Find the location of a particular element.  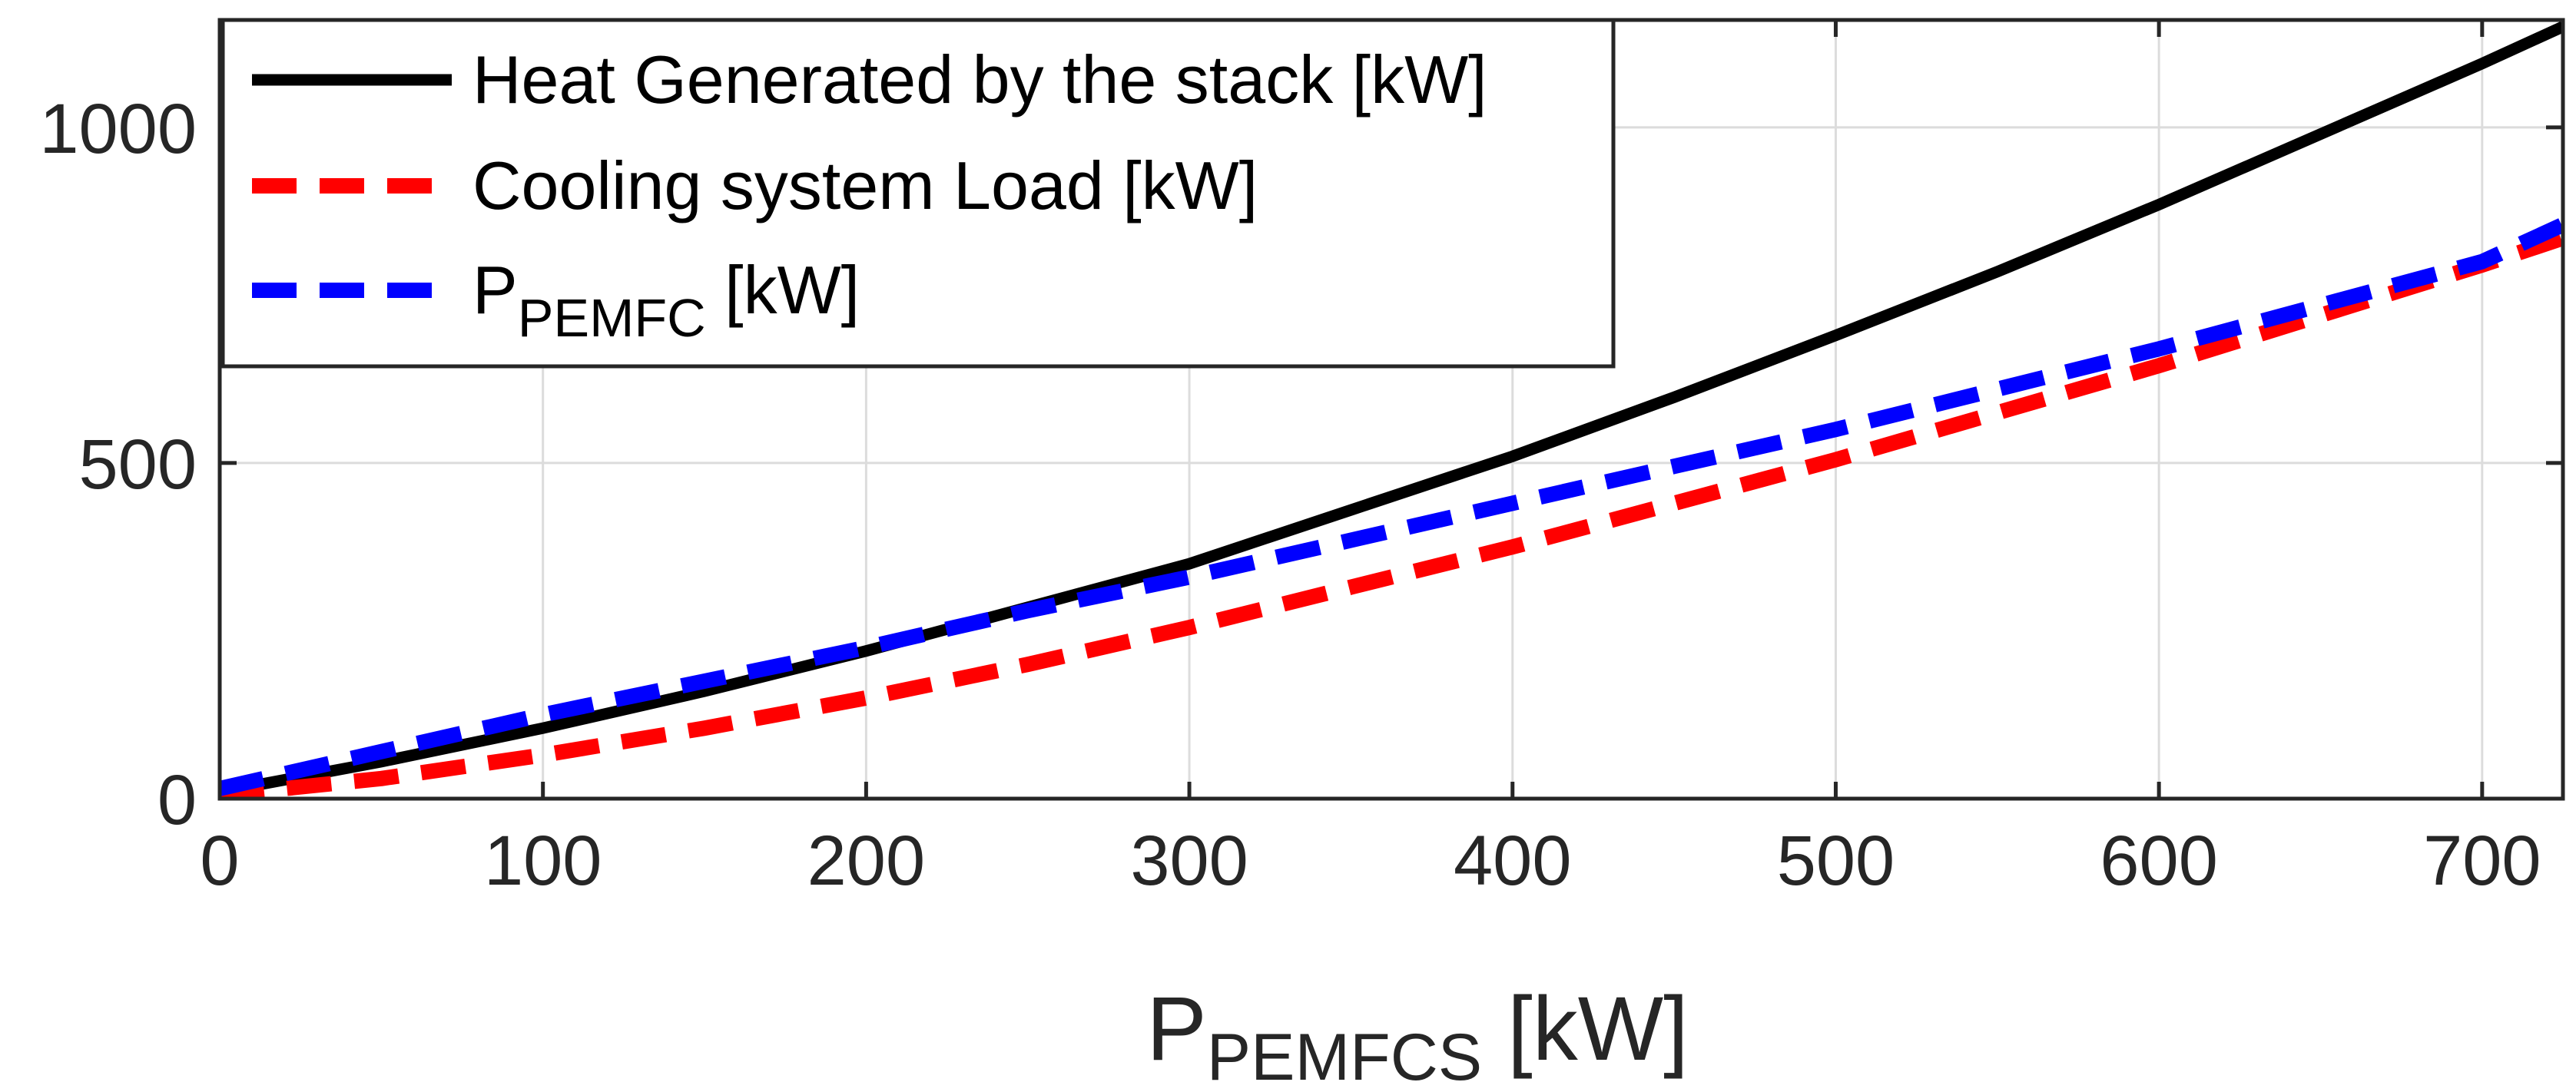

x-tick-label: 700 is located at coordinates (2482, 861).